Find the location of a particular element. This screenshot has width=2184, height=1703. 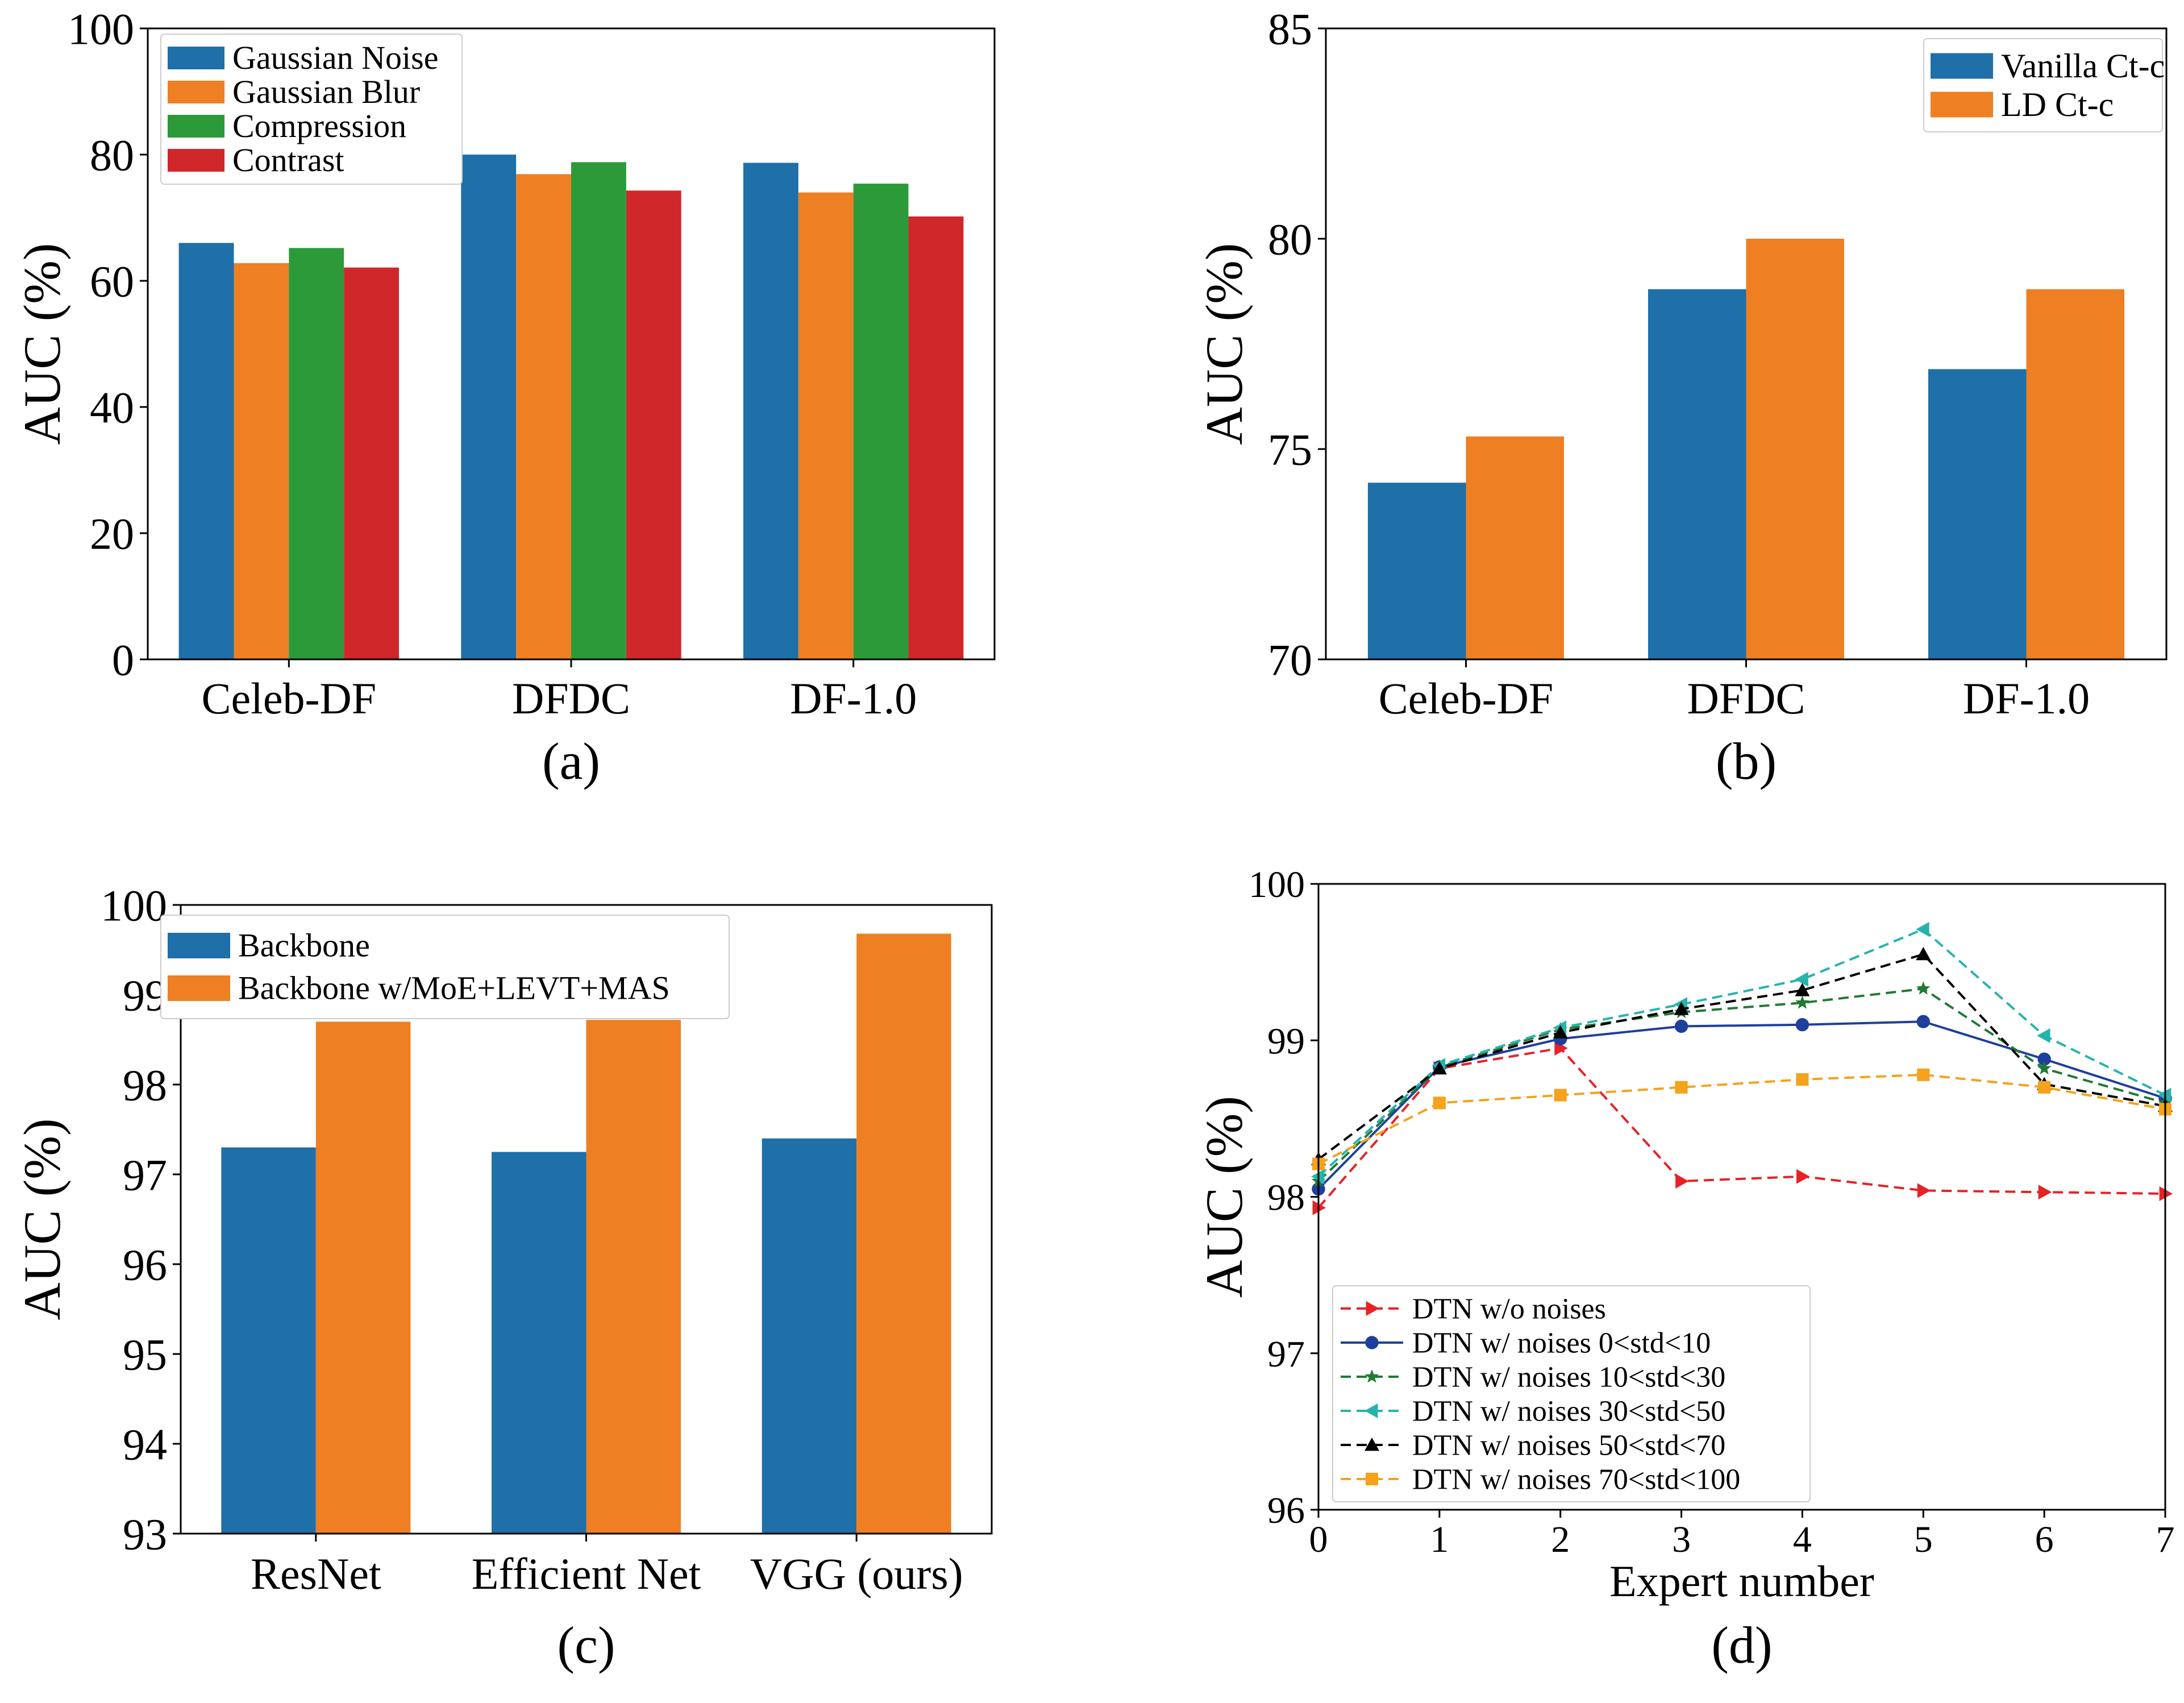

y-tick-label: 95 is located at coordinates (145, 1355).